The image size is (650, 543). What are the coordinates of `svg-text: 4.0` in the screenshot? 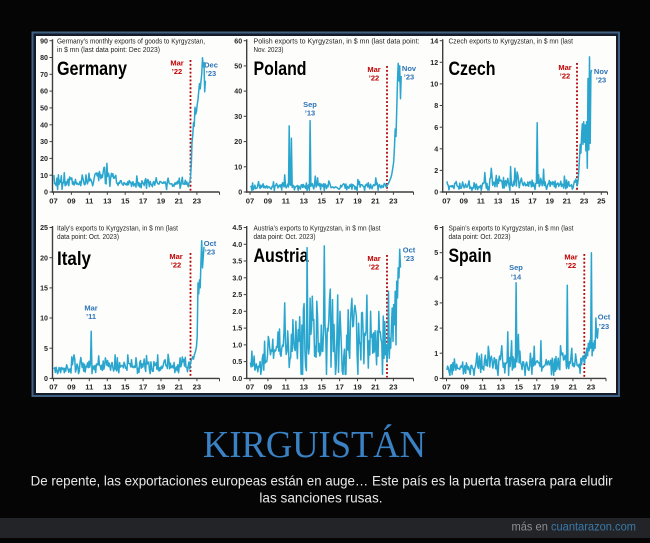 It's located at (237, 245).